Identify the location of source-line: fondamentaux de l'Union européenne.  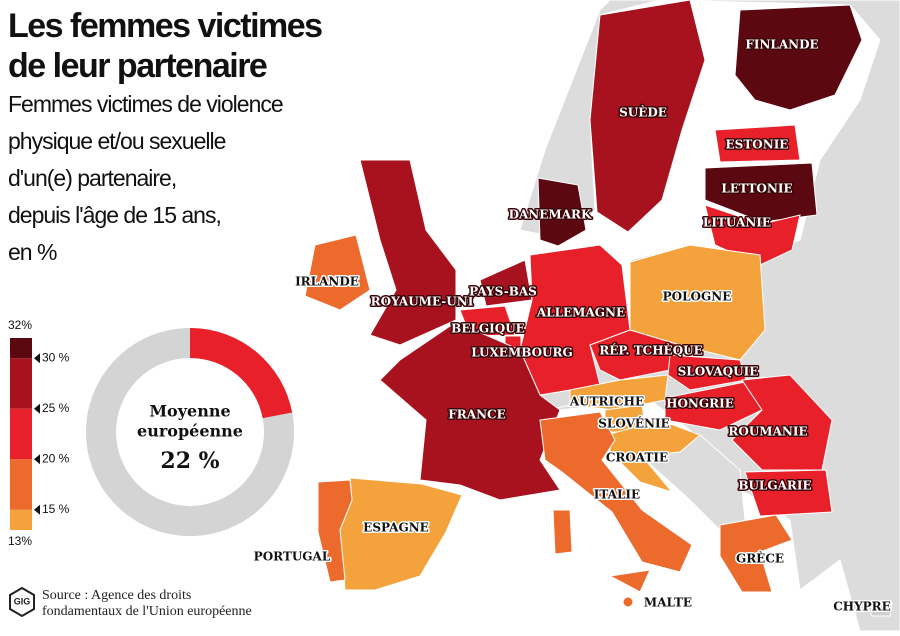
(147, 611).